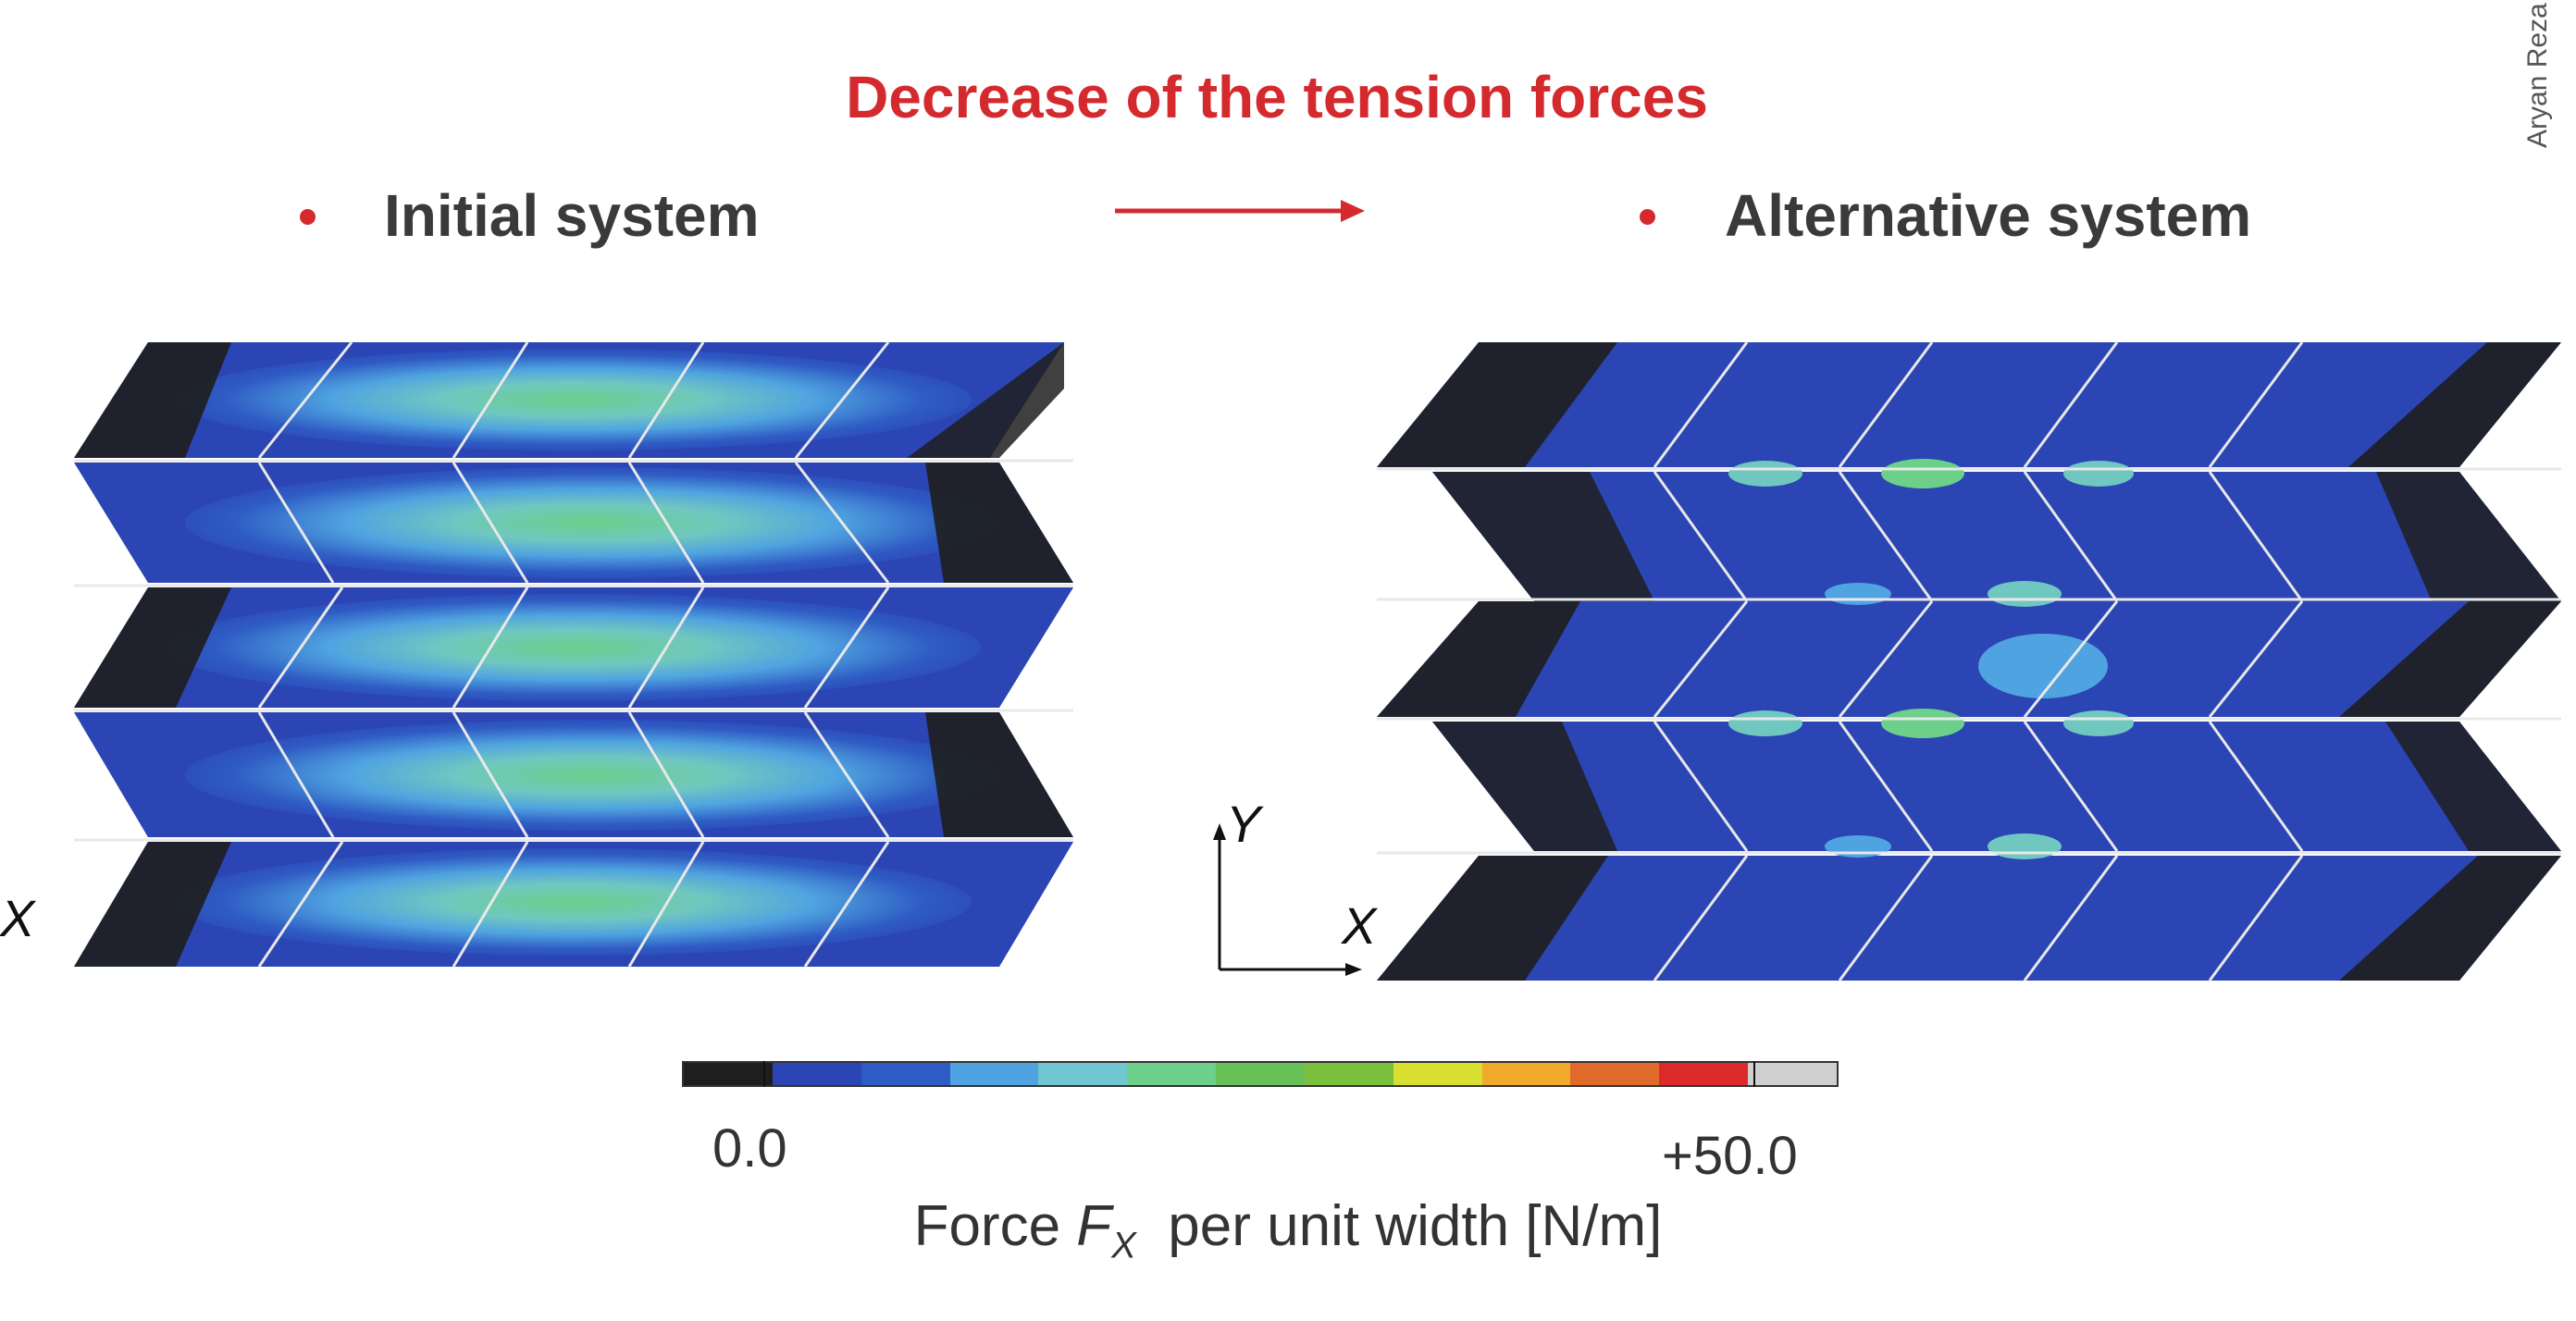  Describe the element at coordinates (749, 1148) in the screenshot. I see `colorbar-min-label: 0.0` at that location.